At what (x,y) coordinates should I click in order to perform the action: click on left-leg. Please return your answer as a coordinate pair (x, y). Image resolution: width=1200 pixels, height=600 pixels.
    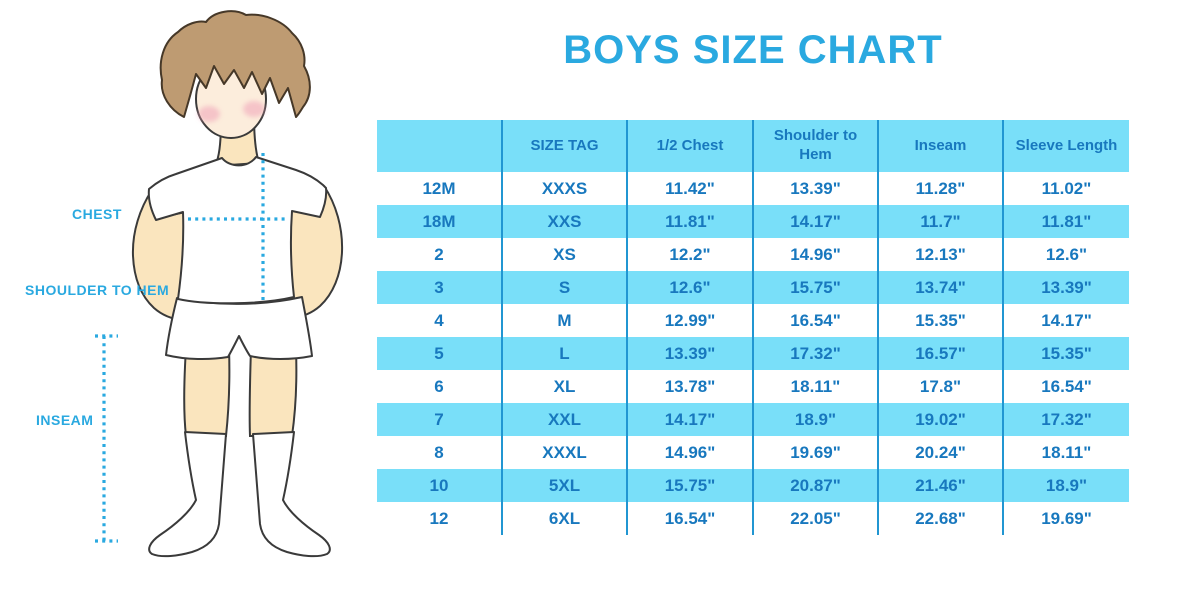
    Looking at the image, I should click on (207, 392).